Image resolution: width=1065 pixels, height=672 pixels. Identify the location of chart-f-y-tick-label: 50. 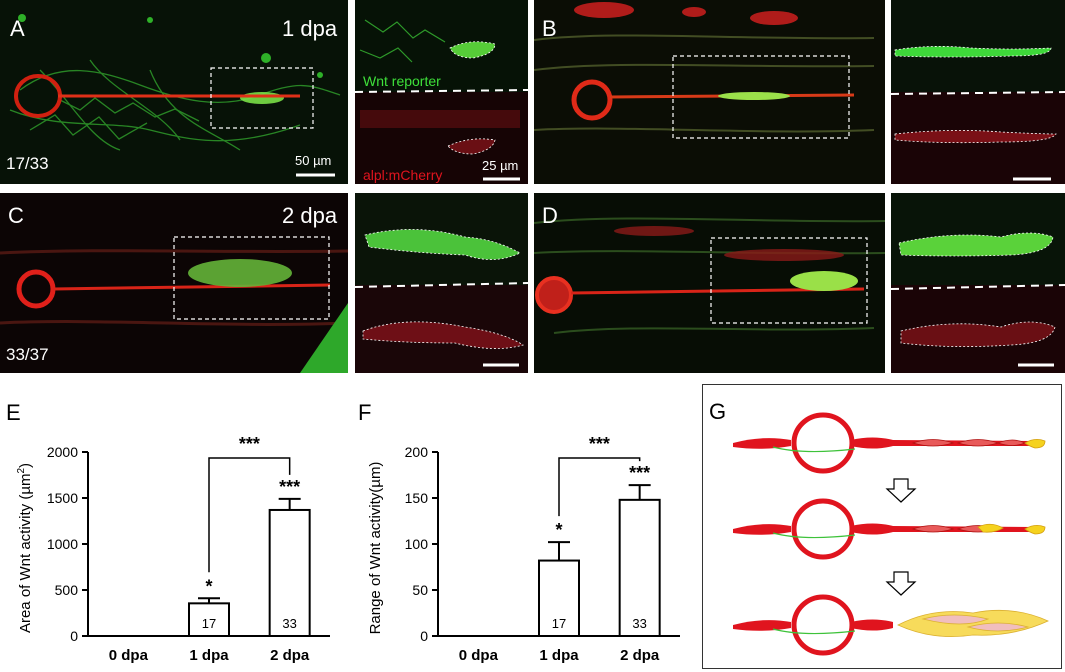
(420, 590).